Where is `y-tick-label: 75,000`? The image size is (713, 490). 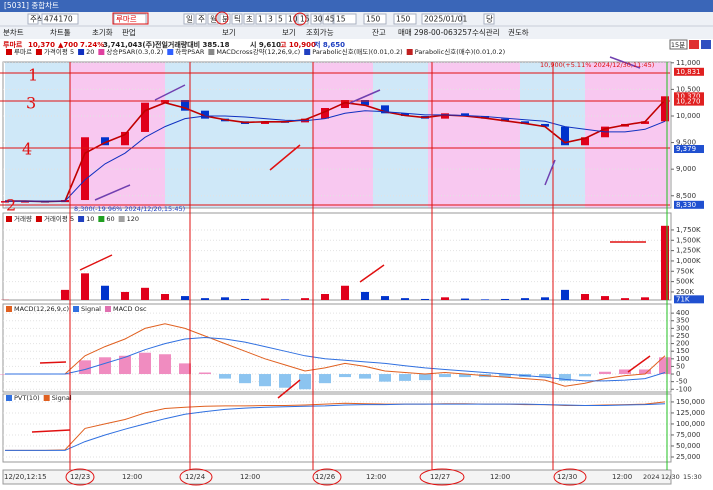 y-tick-label: 75,000 is located at coordinates (688, 435).